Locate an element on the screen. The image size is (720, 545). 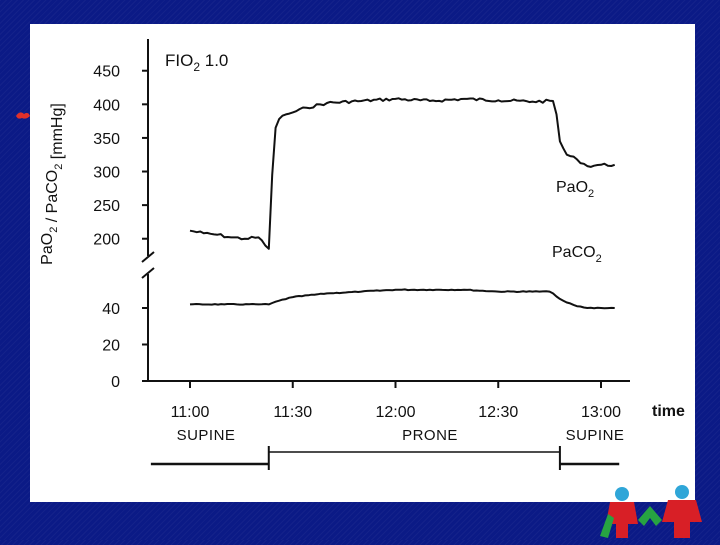
y-tick-label: 40 is located at coordinates (111, 309).